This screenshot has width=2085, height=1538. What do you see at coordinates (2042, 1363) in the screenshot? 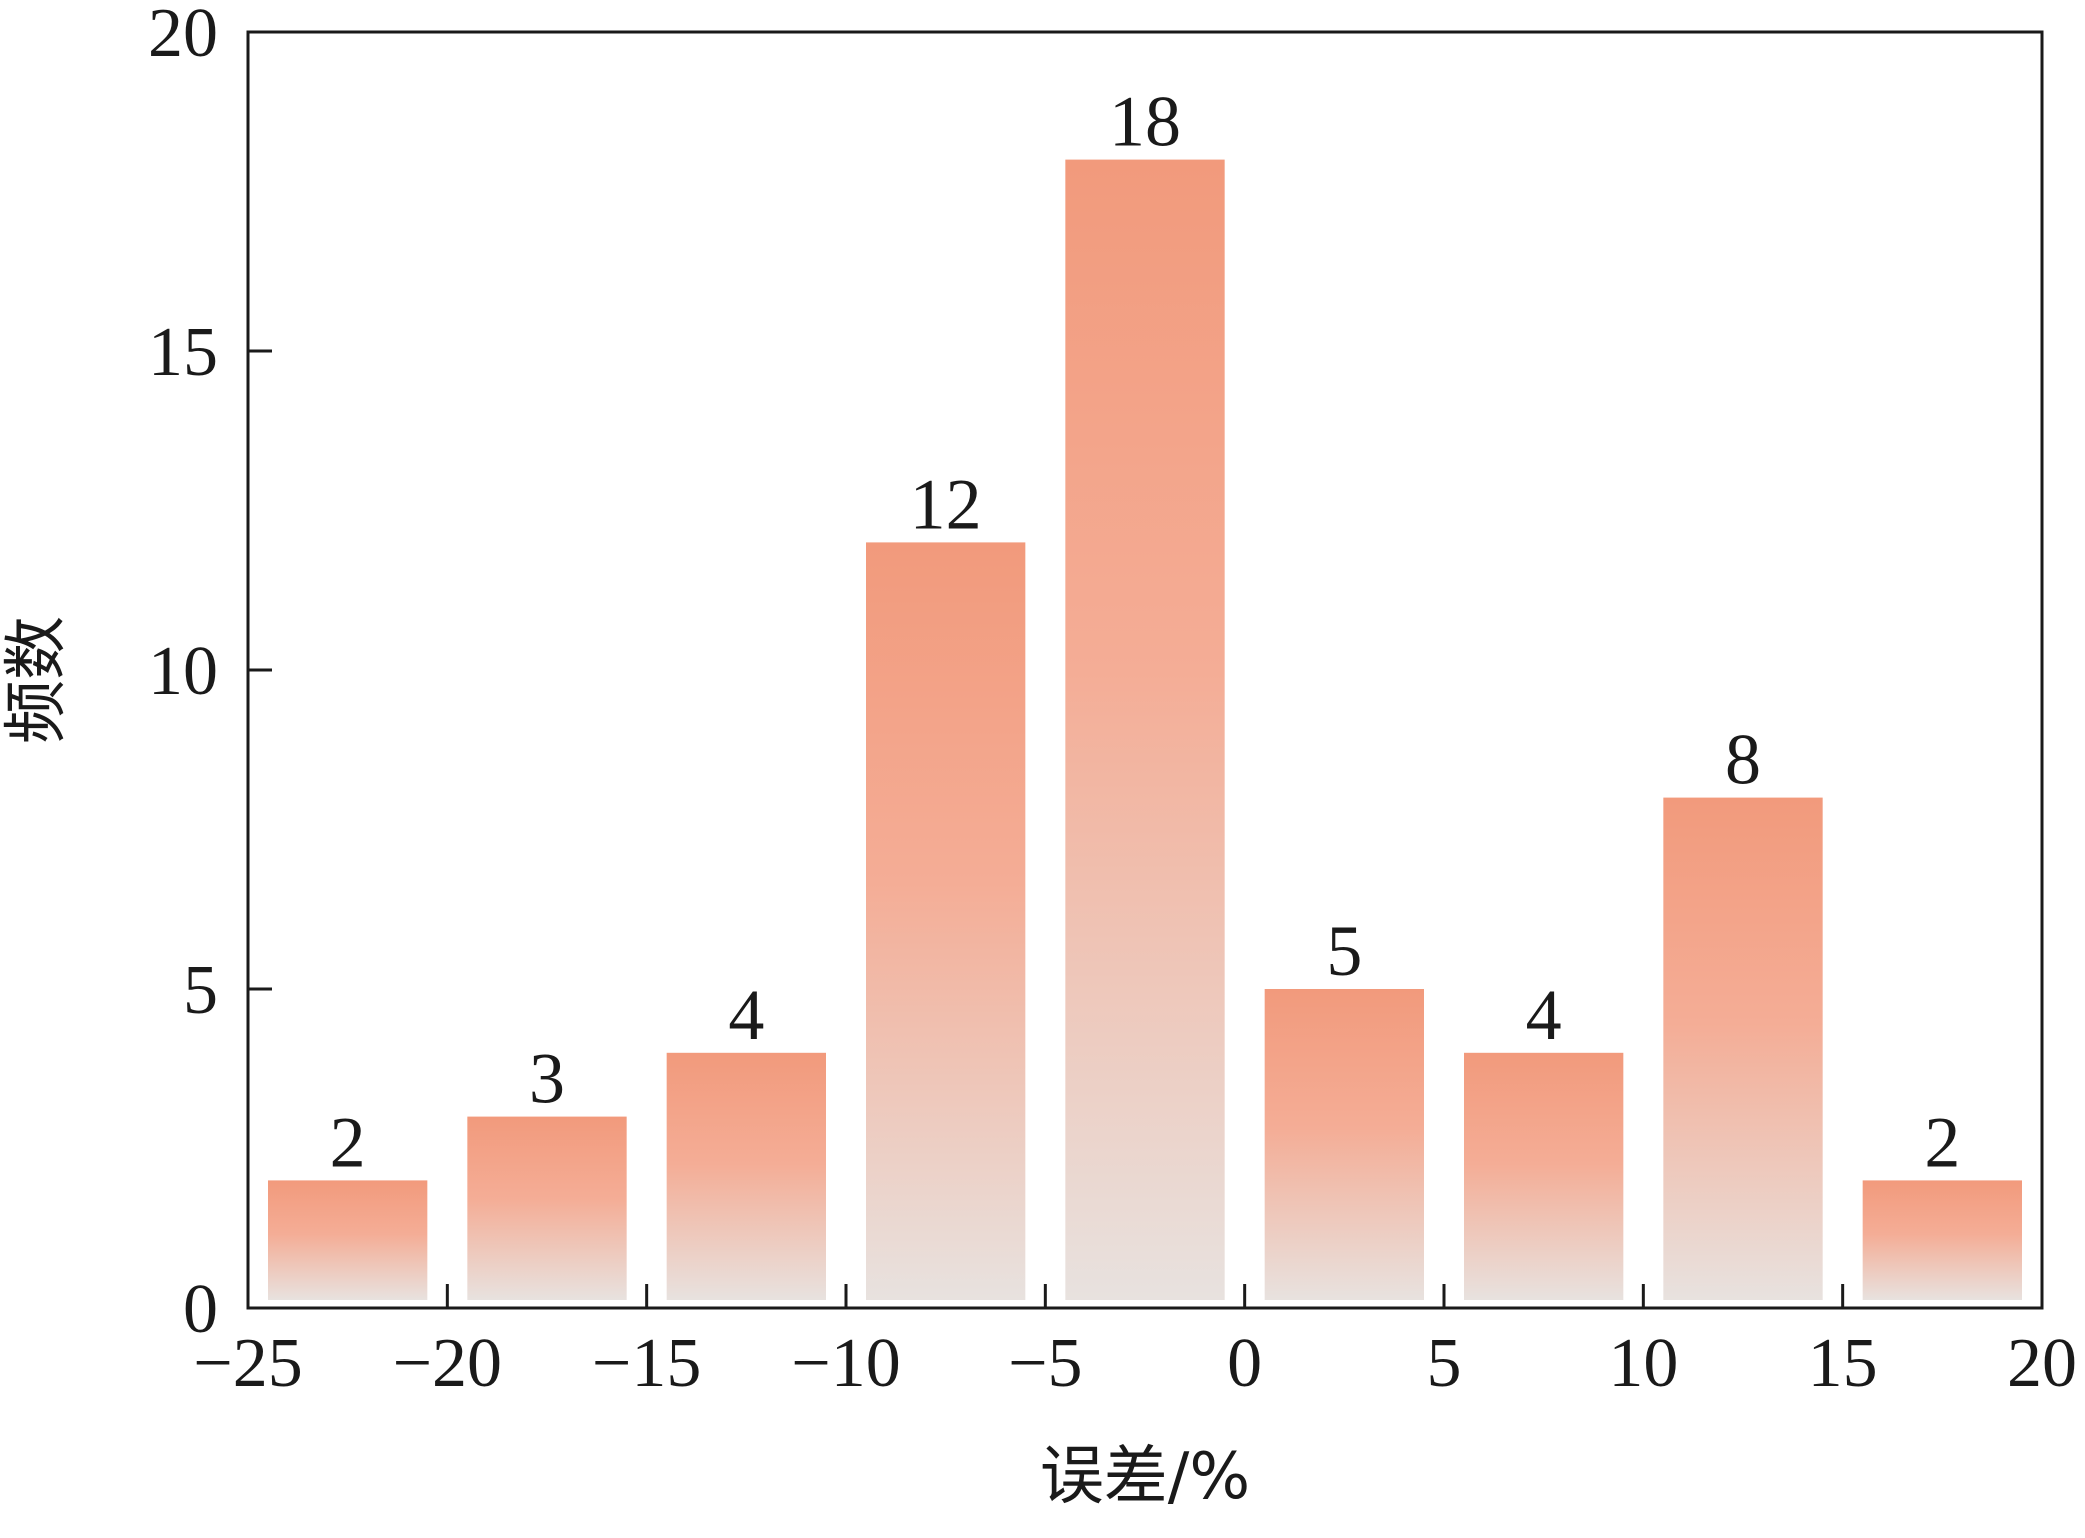
I see `x-tick-label: 20` at bounding box center [2042, 1363].